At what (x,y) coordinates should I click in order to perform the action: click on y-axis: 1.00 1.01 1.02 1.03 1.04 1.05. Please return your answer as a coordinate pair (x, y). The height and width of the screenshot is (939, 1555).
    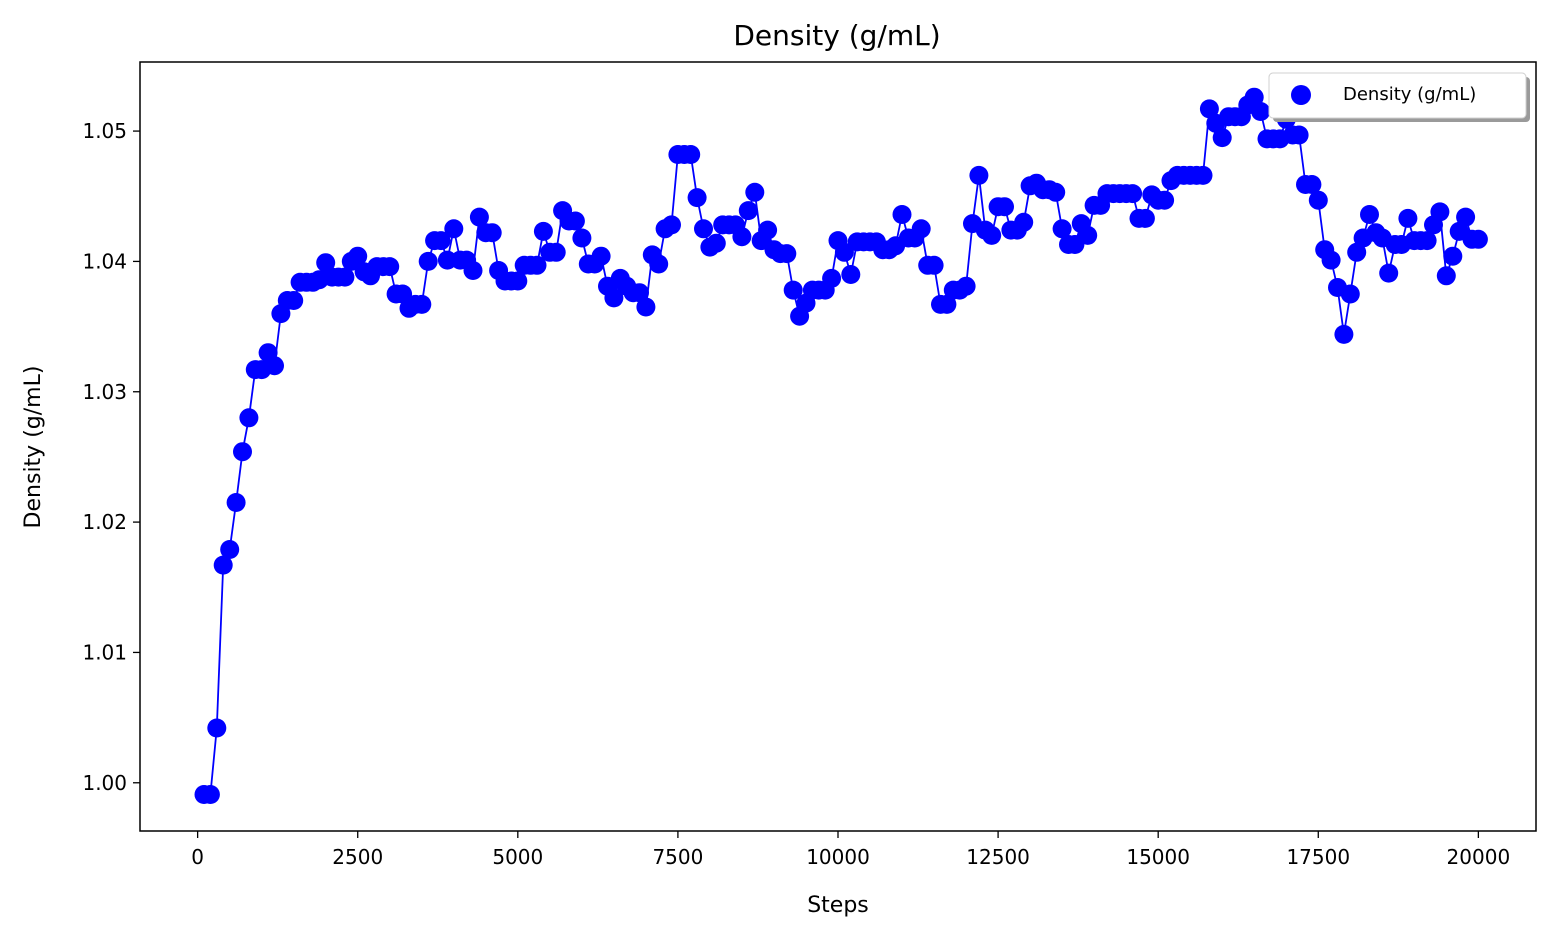
    Looking at the image, I should click on (111, 457).